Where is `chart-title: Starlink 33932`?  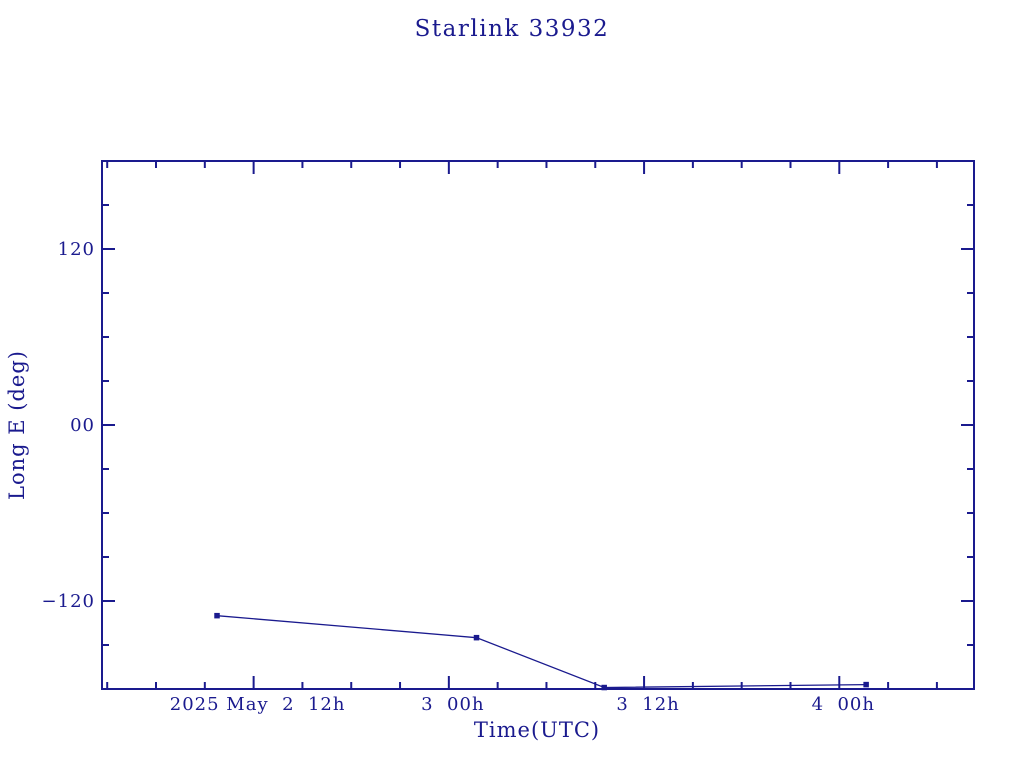
chart-title: Starlink 33932 is located at coordinates (512, 29).